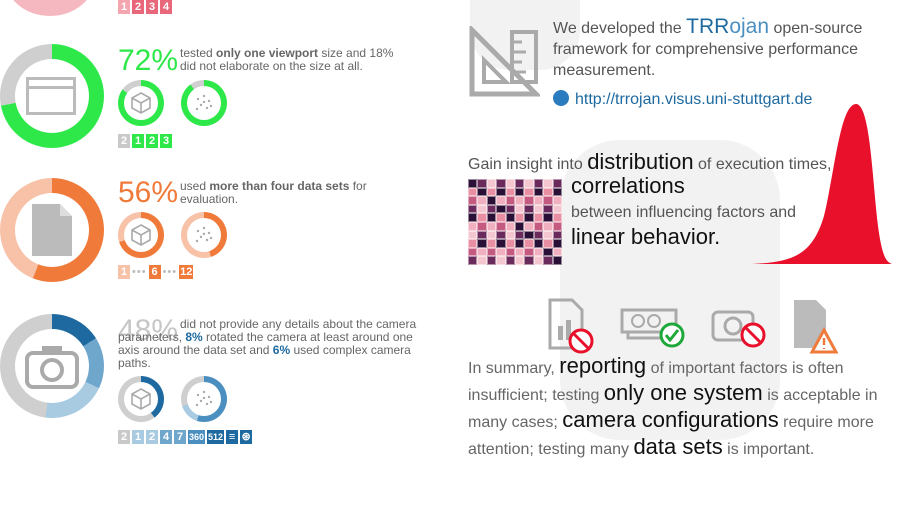 The height and width of the screenshot is (517, 918). Describe the element at coordinates (652, 328) in the screenshot. I see `gpu-card-check-icon` at that location.